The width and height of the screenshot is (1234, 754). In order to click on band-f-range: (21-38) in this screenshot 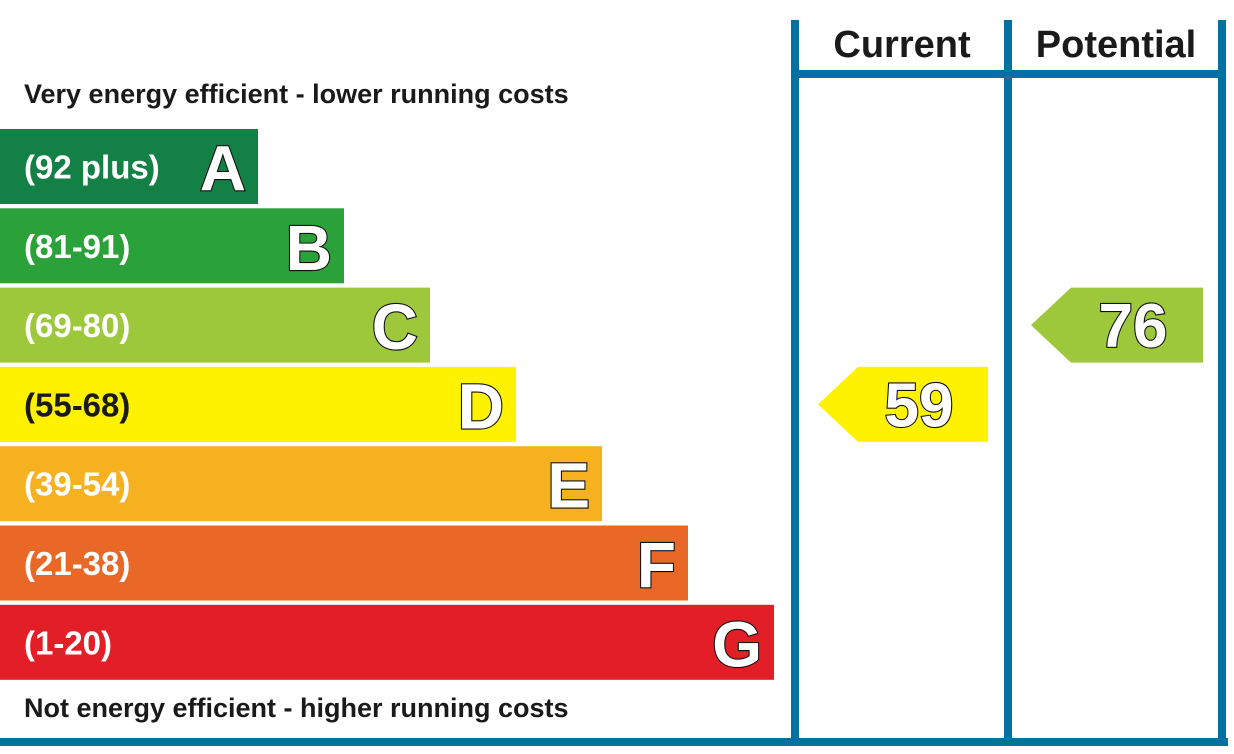, I will do `click(77, 563)`.